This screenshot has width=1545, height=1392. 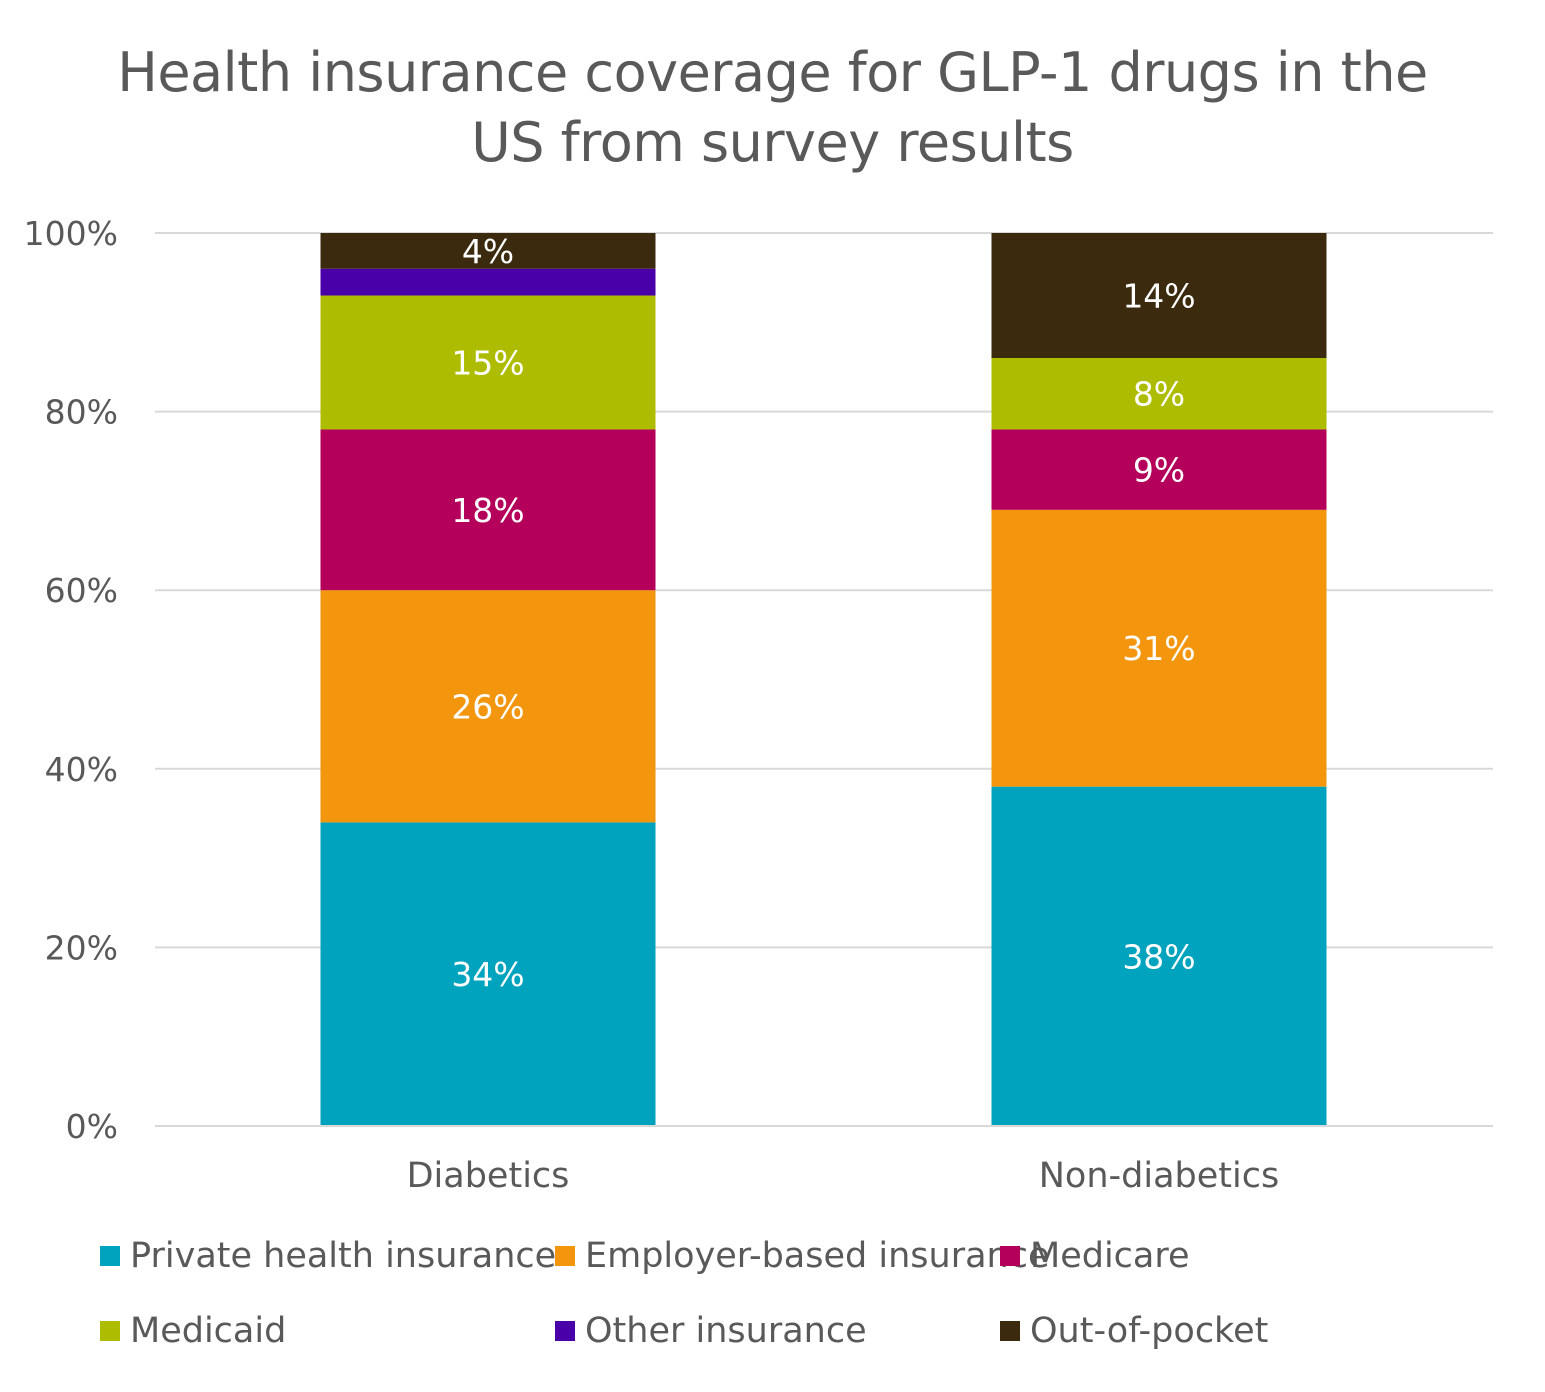 I want to click on legend-label: Other insurance, so click(x=726, y=1331).